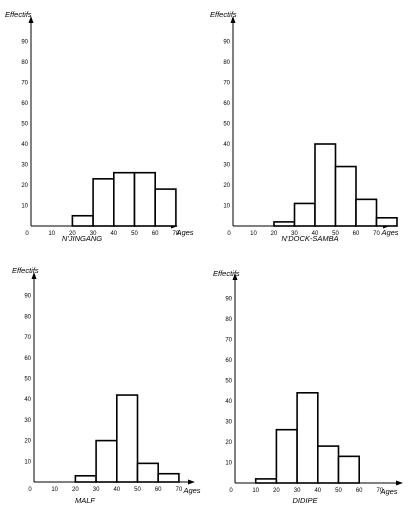 The image size is (413, 512). What do you see at coordinates (82, 238) in the screenshot?
I see `chart-title: N'JINGANG` at bounding box center [82, 238].